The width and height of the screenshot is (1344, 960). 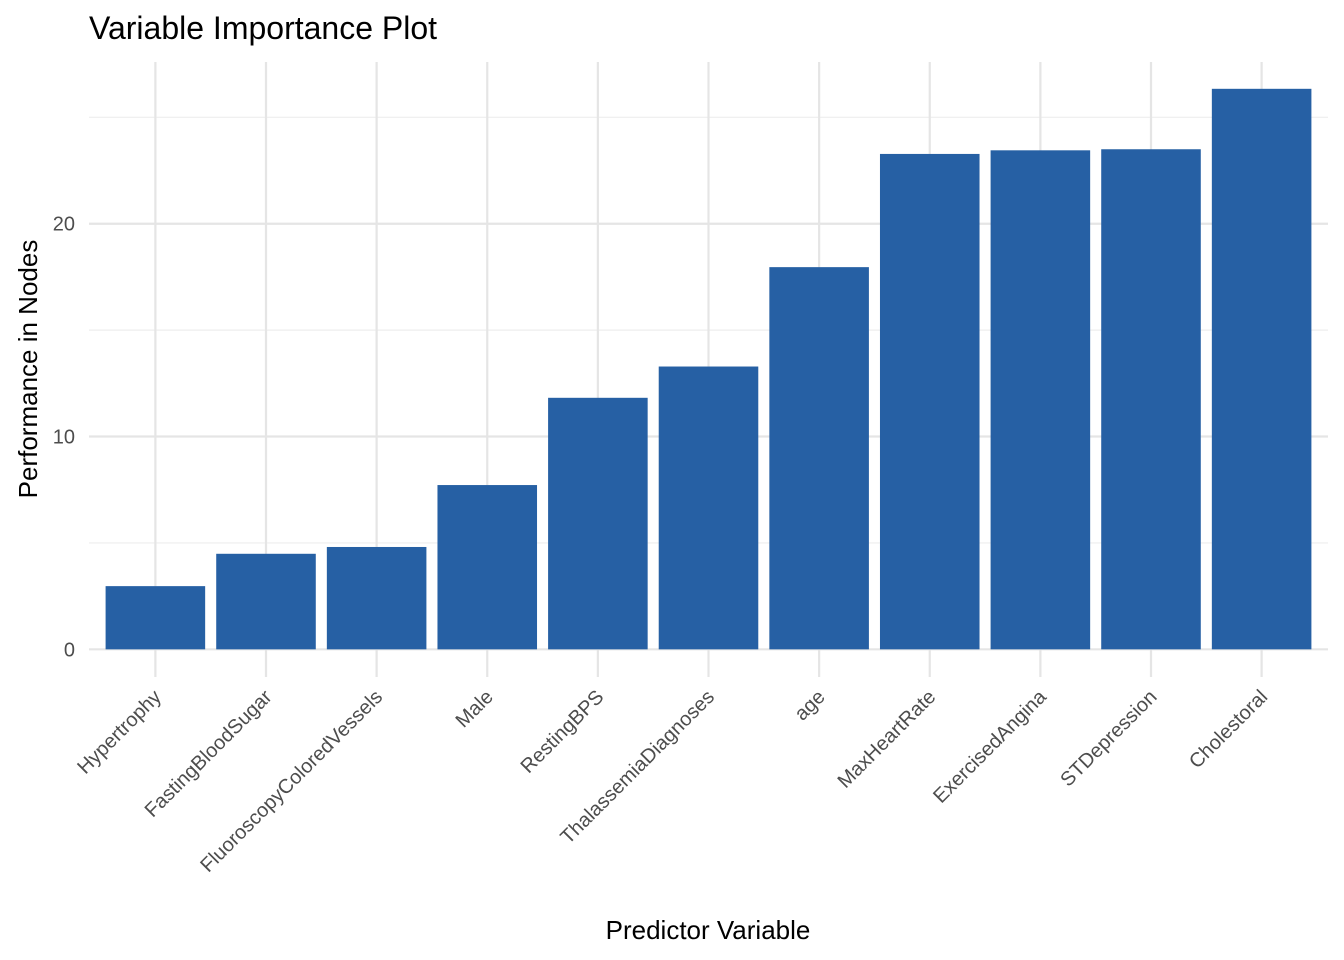 What do you see at coordinates (69, 650) in the screenshot?
I see `y-tick-label: 0` at bounding box center [69, 650].